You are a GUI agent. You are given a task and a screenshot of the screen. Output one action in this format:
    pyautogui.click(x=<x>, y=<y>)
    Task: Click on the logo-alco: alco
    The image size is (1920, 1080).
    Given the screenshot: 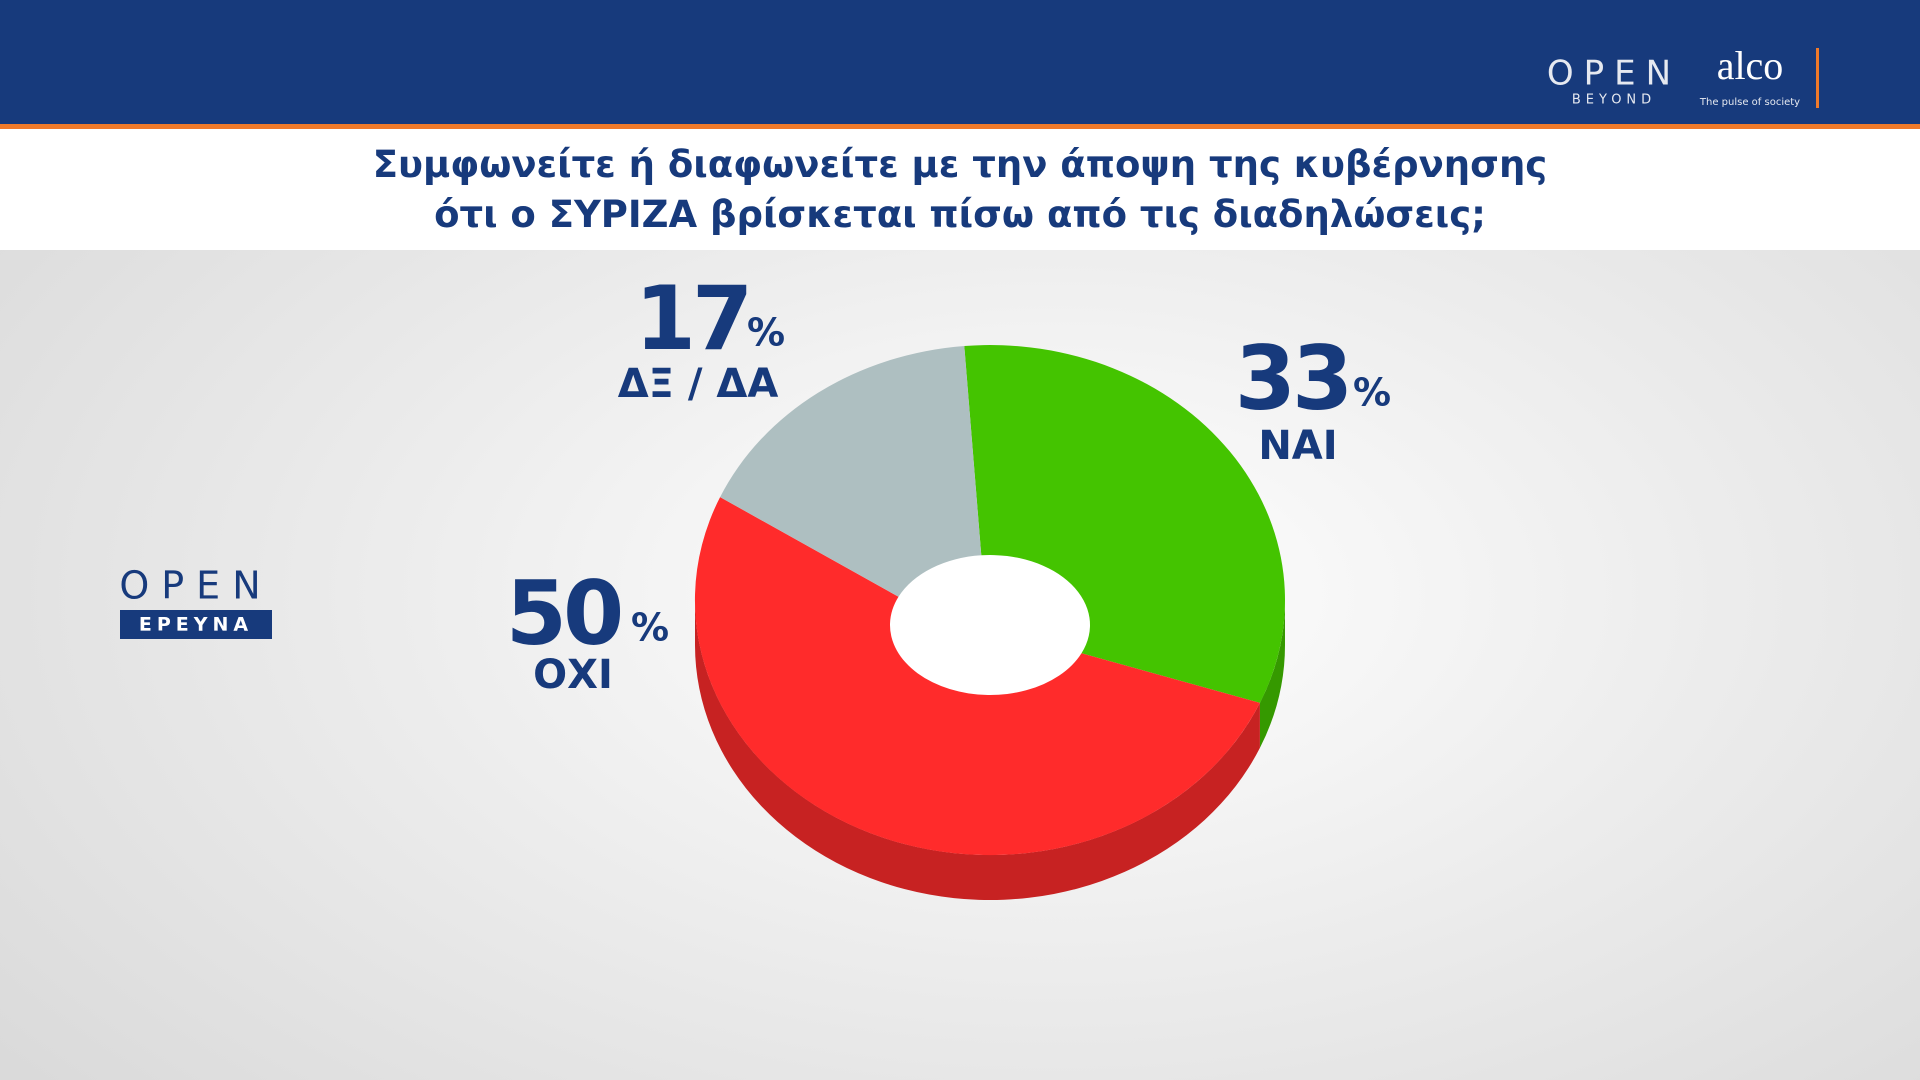 What is the action you would take?
    pyautogui.click(x=1750, y=65)
    